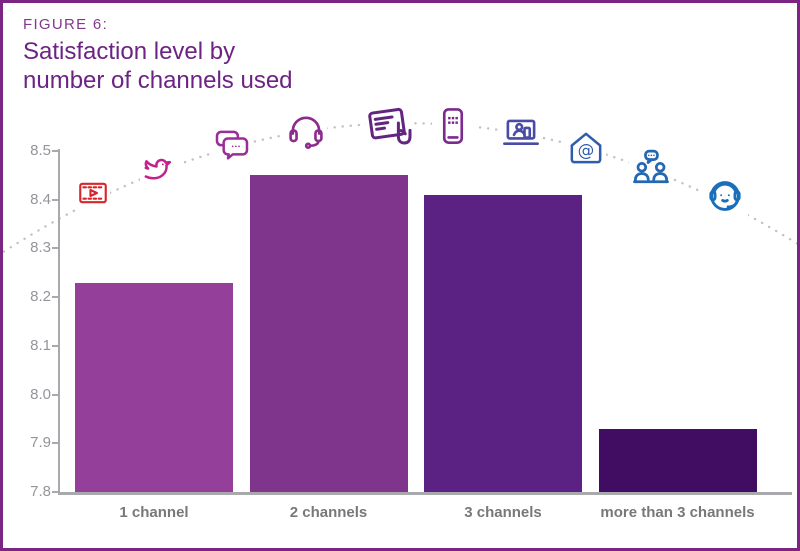  I want to click on y-tick-label: 8.2, so click(40, 297).